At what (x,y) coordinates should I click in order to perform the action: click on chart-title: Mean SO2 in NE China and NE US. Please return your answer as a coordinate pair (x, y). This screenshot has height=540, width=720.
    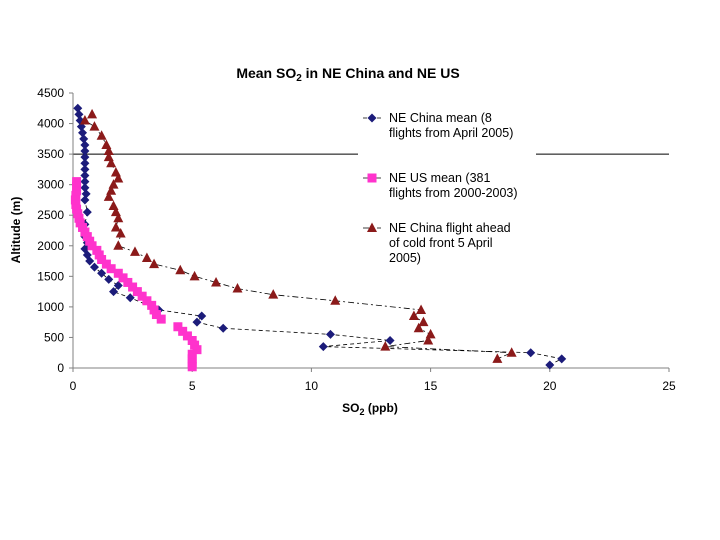
    Looking at the image, I should click on (347, 74).